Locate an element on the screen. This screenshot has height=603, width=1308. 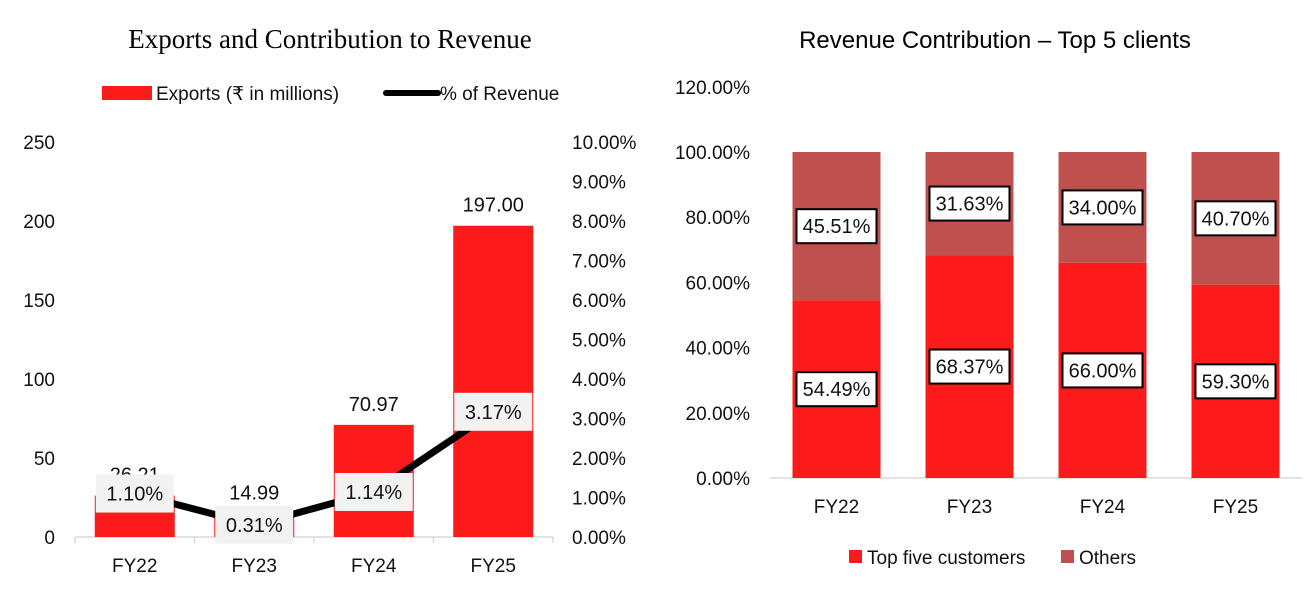
legend-label-exports: Exports (₹ in millions) is located at coordinates (247, 94).